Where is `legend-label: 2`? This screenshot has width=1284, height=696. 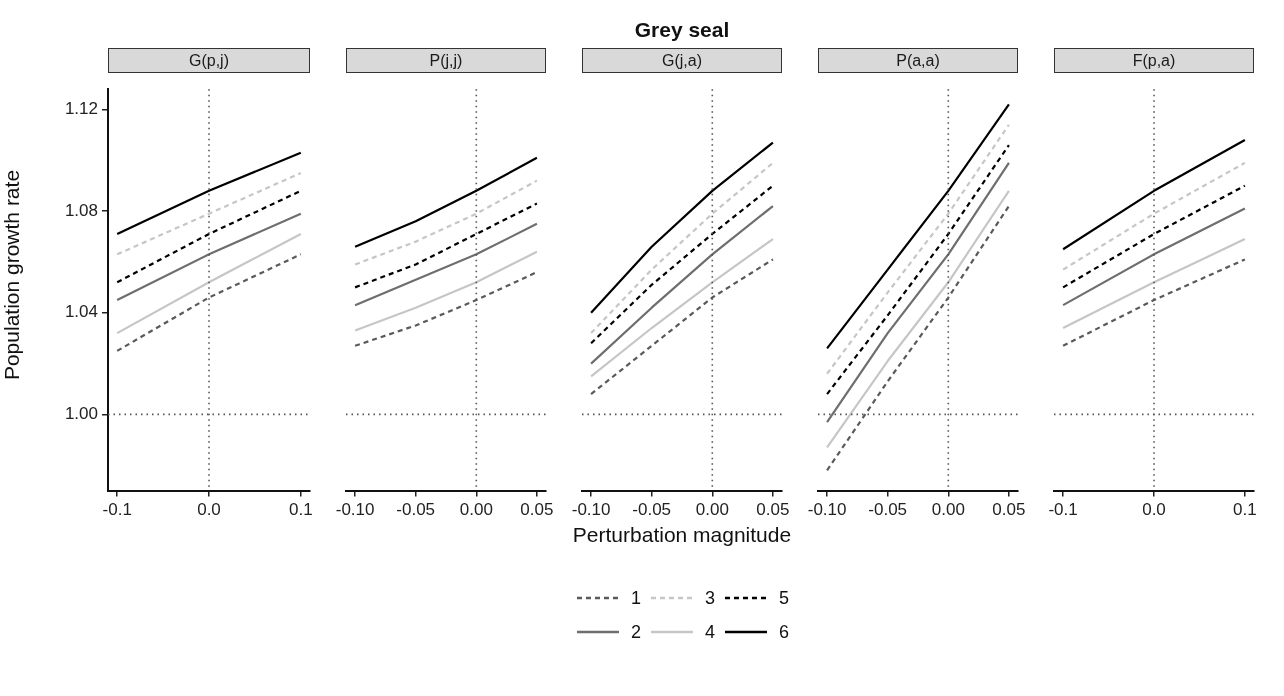 legend-label: 2 is located at coordinates (635, 632).